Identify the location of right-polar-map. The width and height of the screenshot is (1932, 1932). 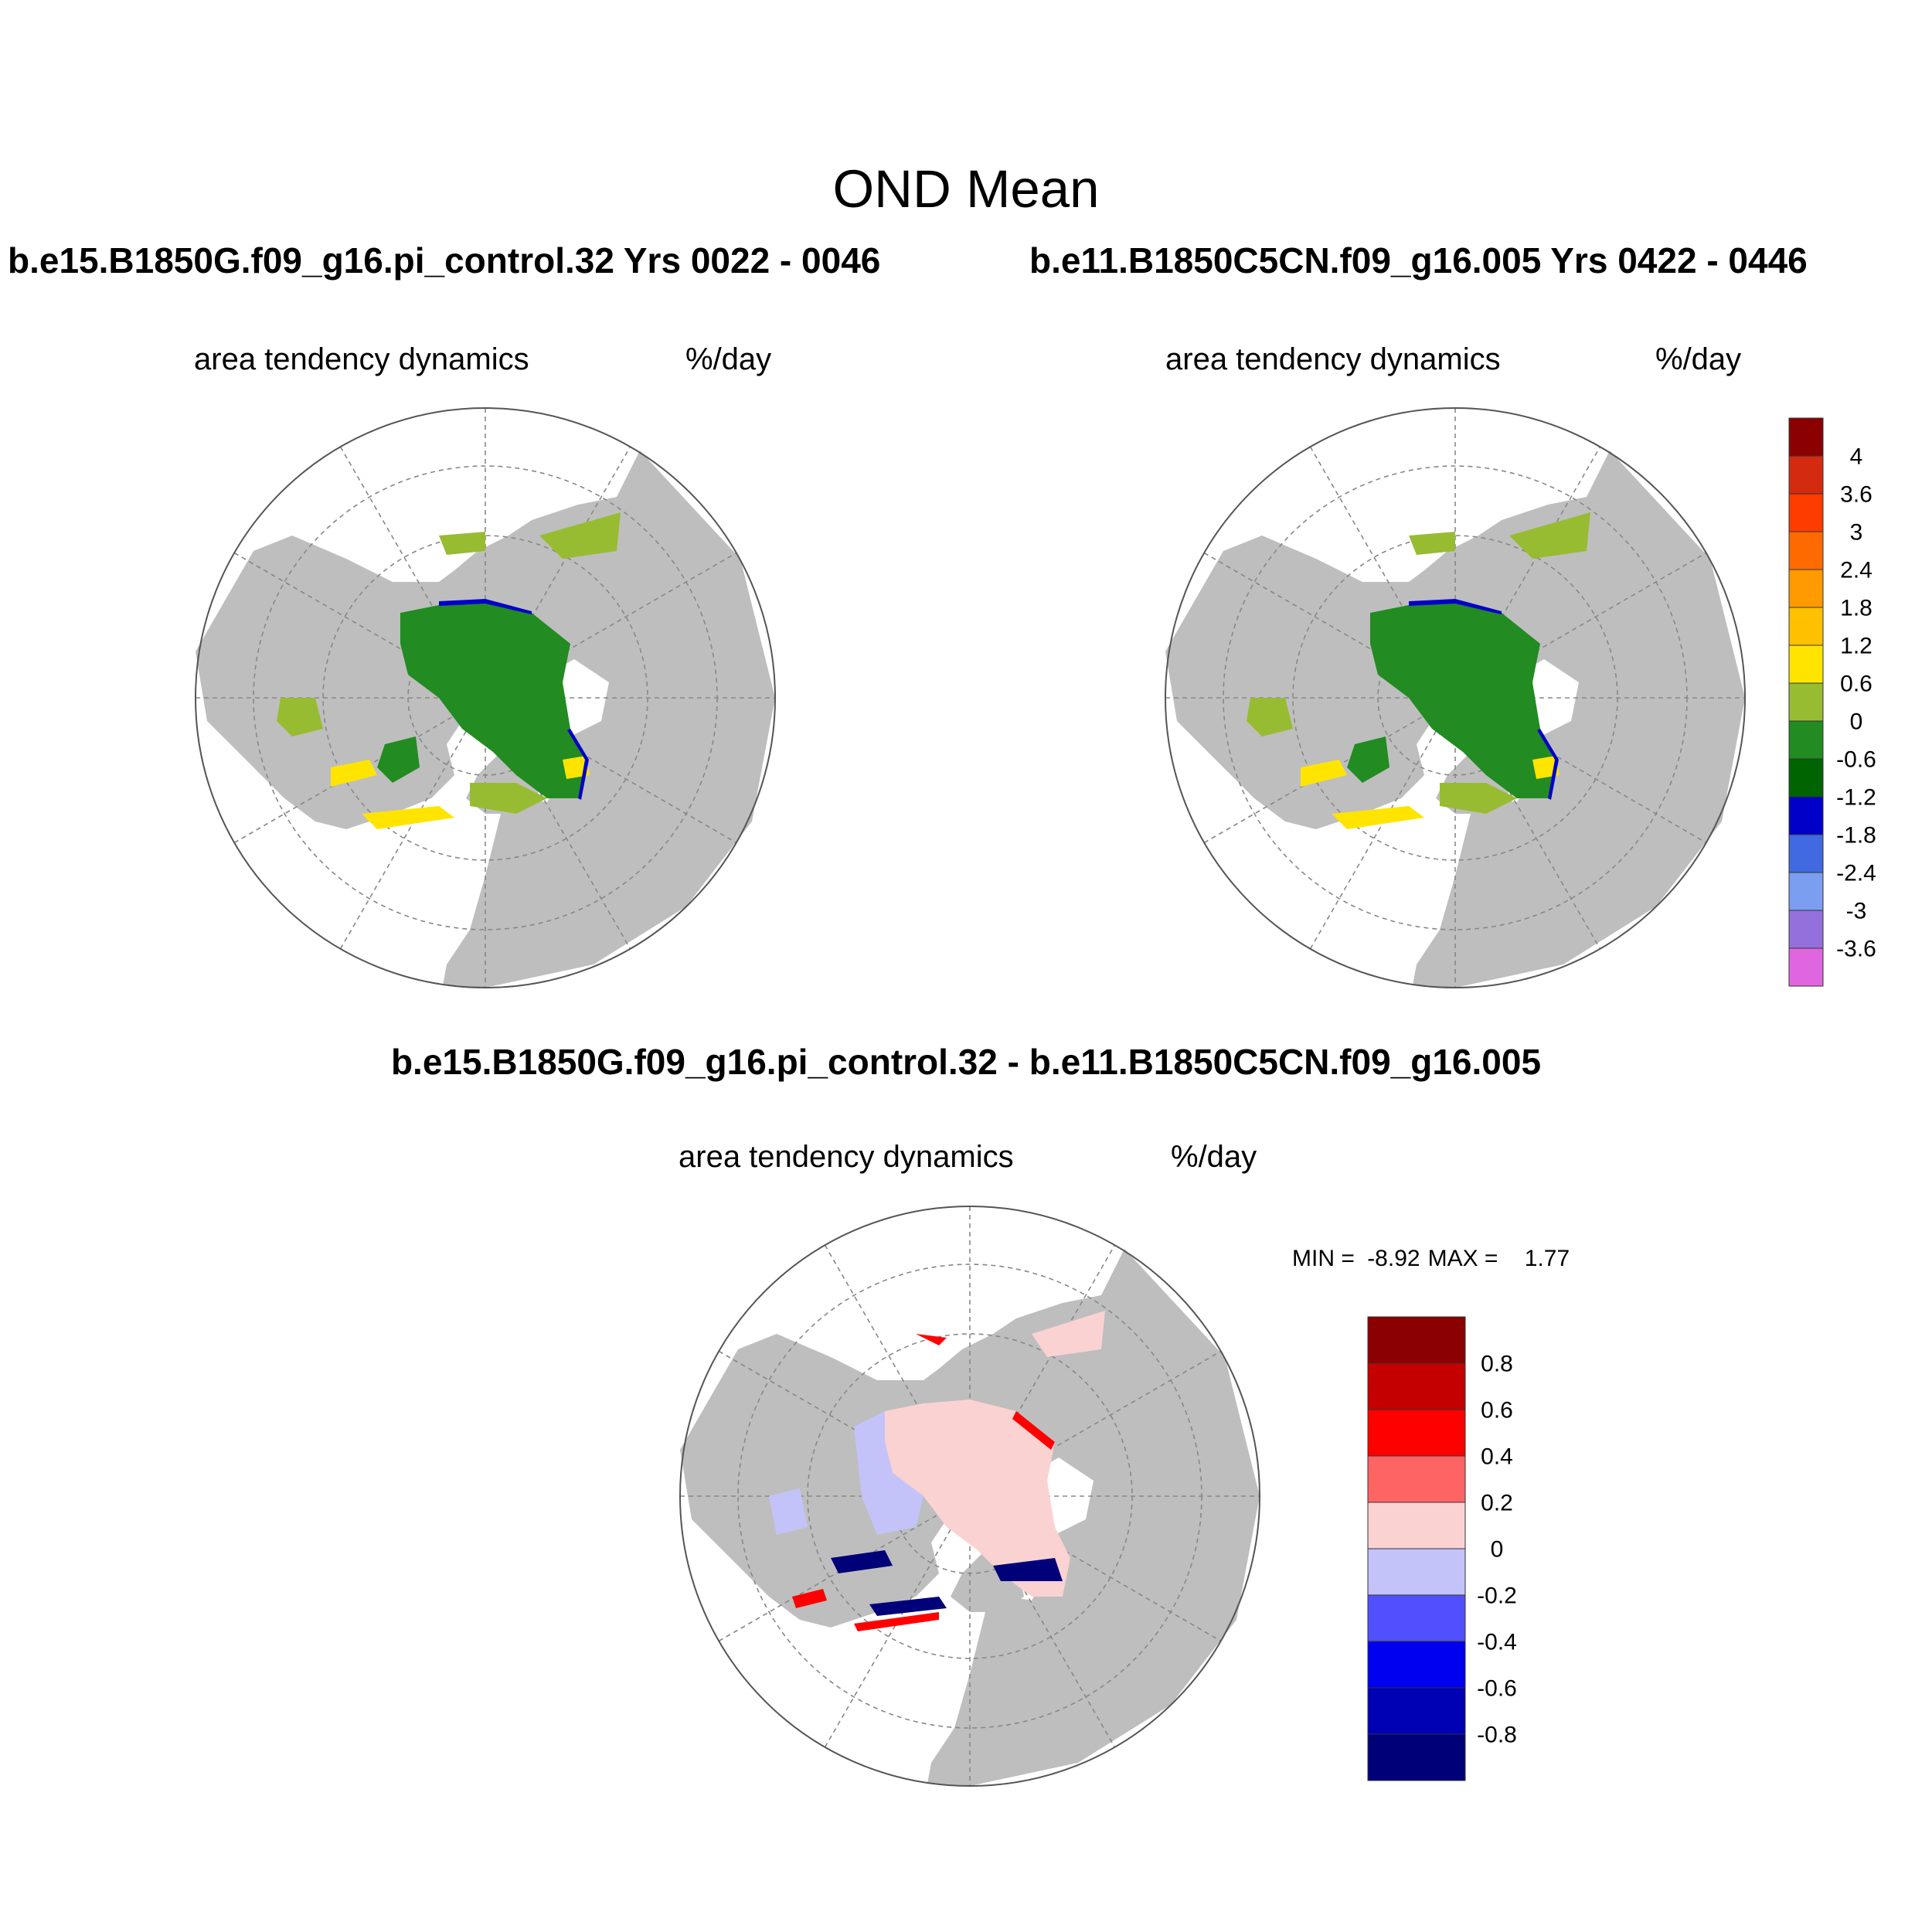
(1455, 698).